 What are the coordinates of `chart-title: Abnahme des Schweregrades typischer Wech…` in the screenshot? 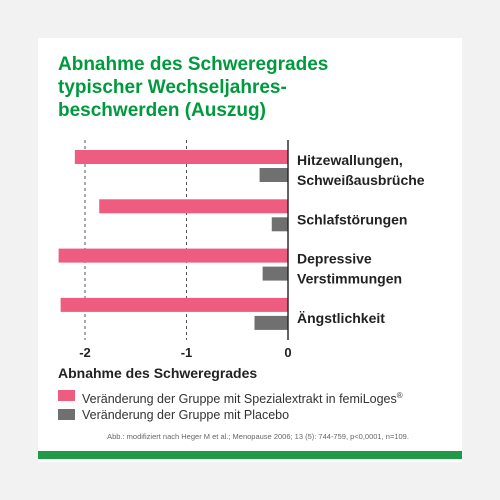 It's located at (208, 87).